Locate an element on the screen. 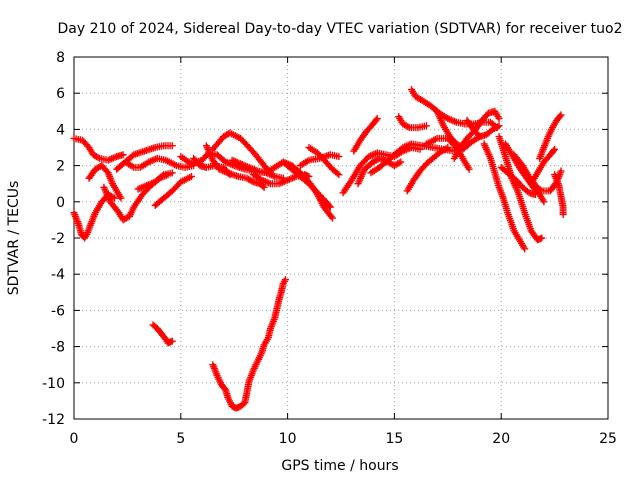 The width and height of the screenshot is (640, 480). series-arc-q is located at coordinates (324, 161).